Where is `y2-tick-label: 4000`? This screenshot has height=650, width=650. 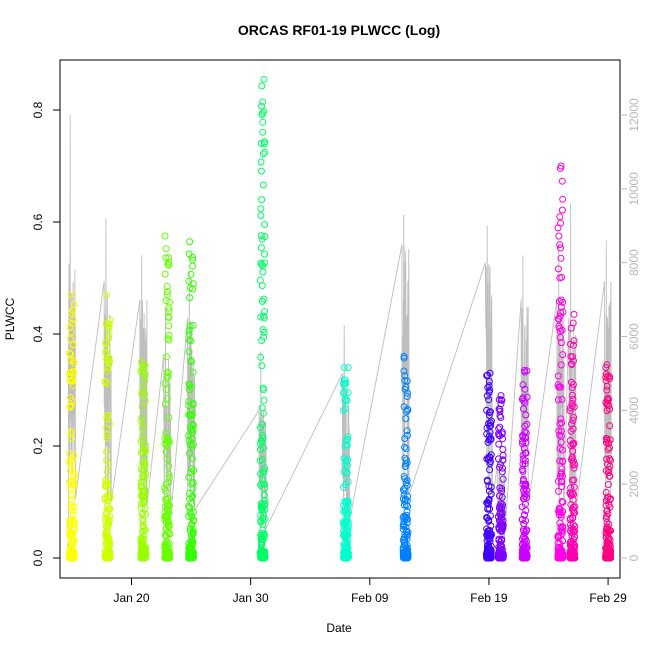
y2-tick-label: 4000 is located at coordinates (634, 410).